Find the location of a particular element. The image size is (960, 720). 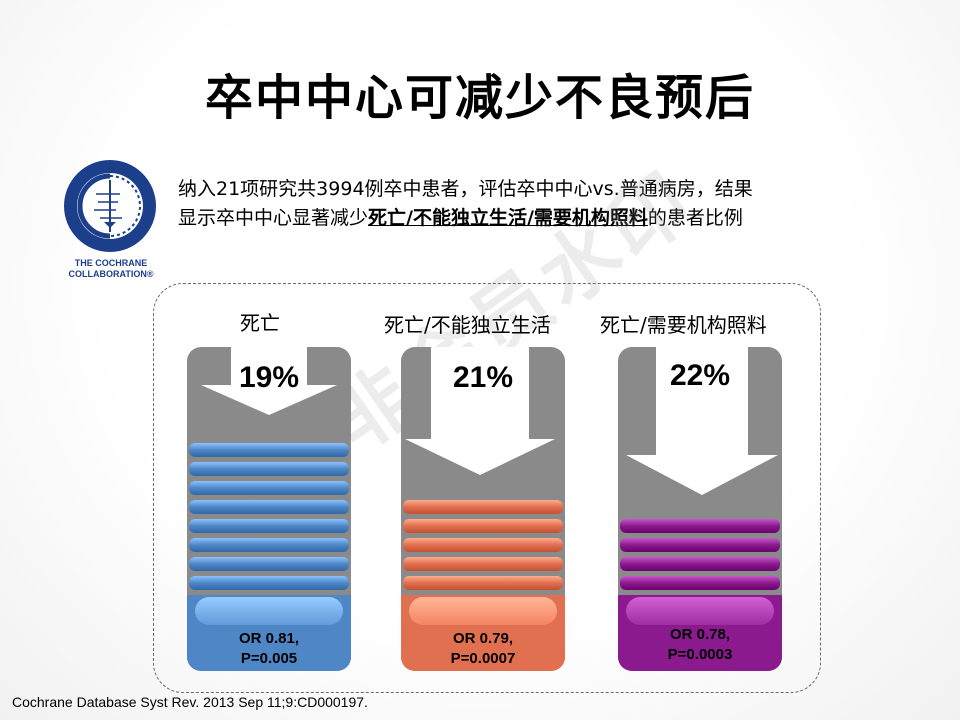

odds-ratio: OR 0.81, P=0.005 is located at coordinates (269, 649).